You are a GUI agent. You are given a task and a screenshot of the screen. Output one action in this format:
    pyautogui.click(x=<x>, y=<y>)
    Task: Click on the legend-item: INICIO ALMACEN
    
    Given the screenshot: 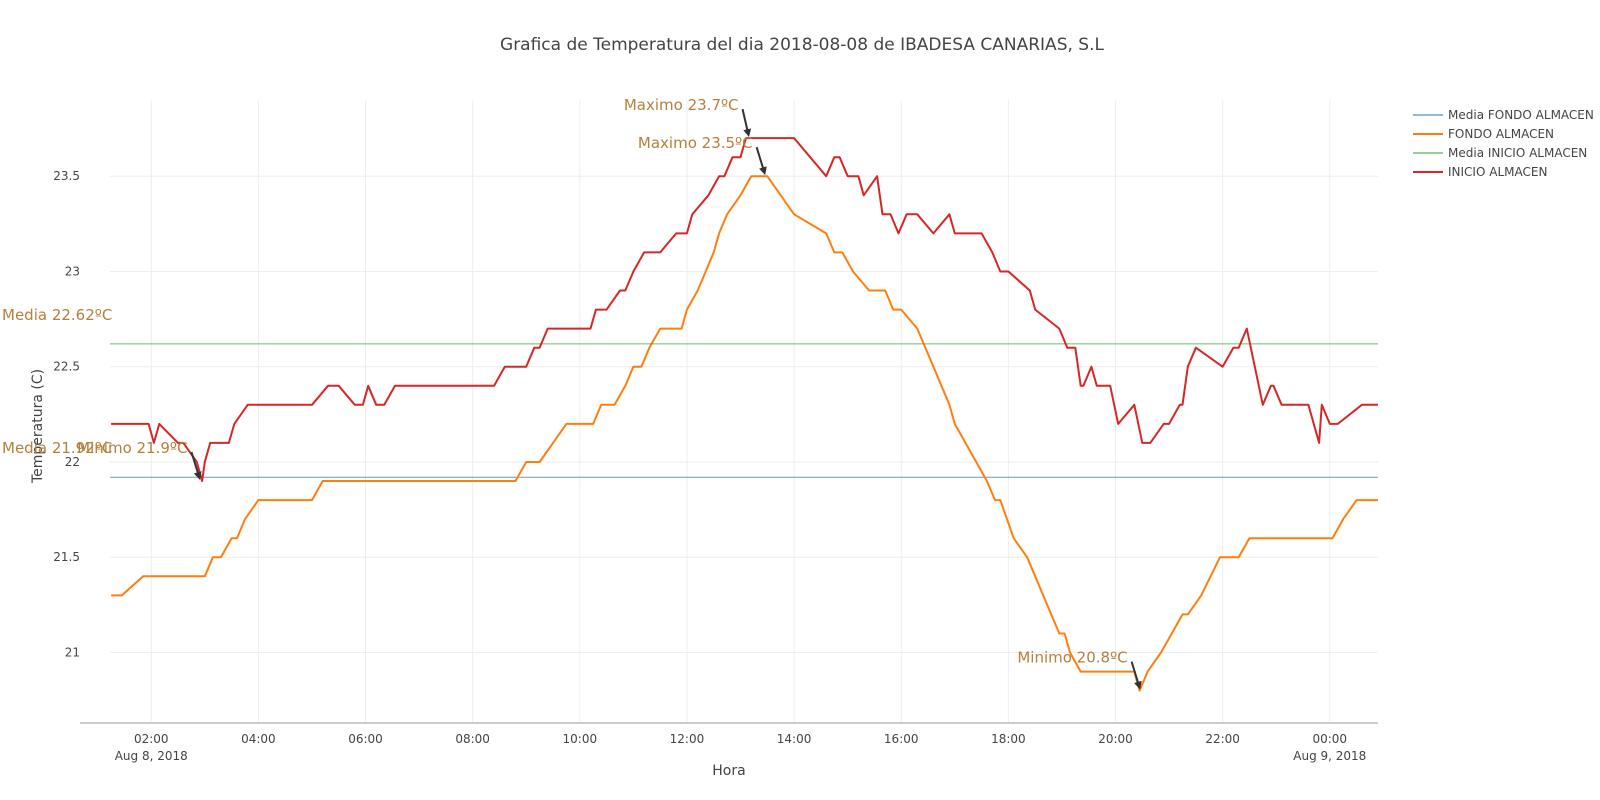 What is the action you would take?
    pyautogui.click(x=1480, y=172)
    